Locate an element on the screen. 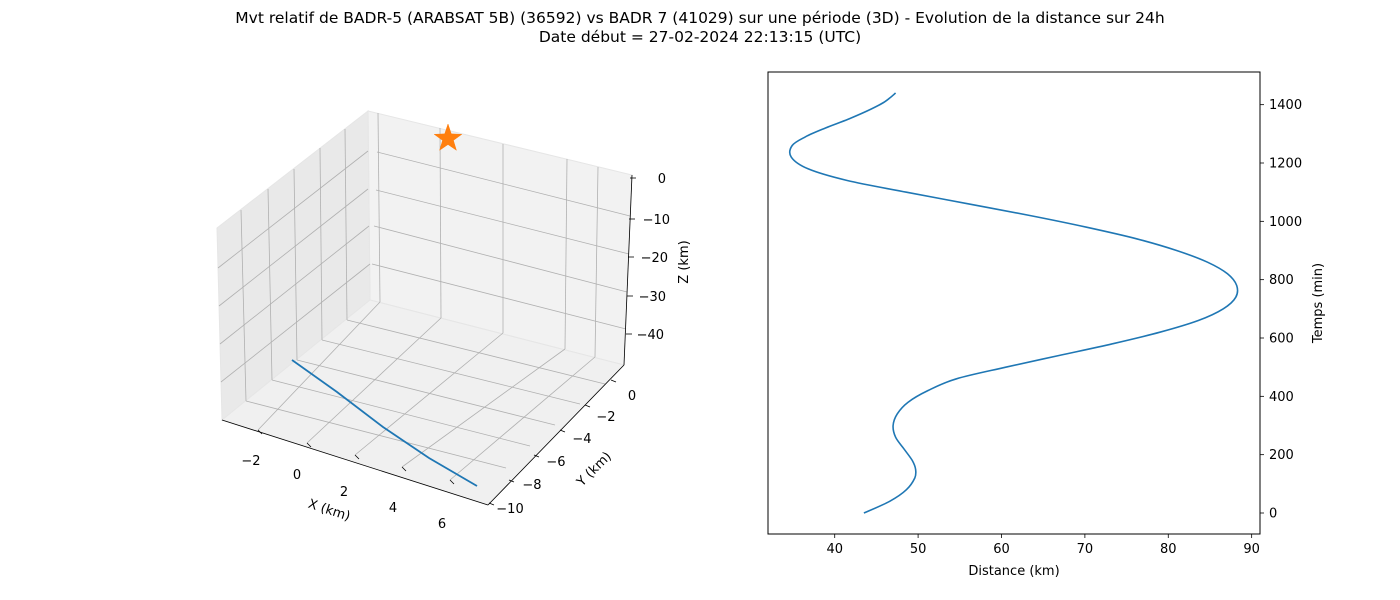 This screenshot has height=600, width=1400. x-axis-line is located at coordinates (355, 462).